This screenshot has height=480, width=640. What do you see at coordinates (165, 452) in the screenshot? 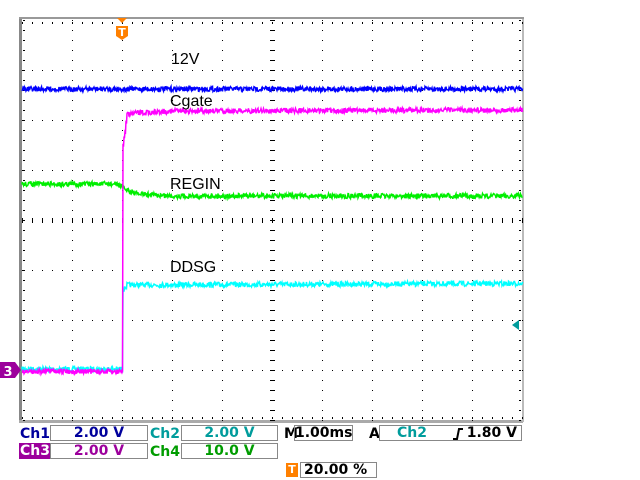
I see `ch4-label: Ch4` at bounding box center [165, 452].